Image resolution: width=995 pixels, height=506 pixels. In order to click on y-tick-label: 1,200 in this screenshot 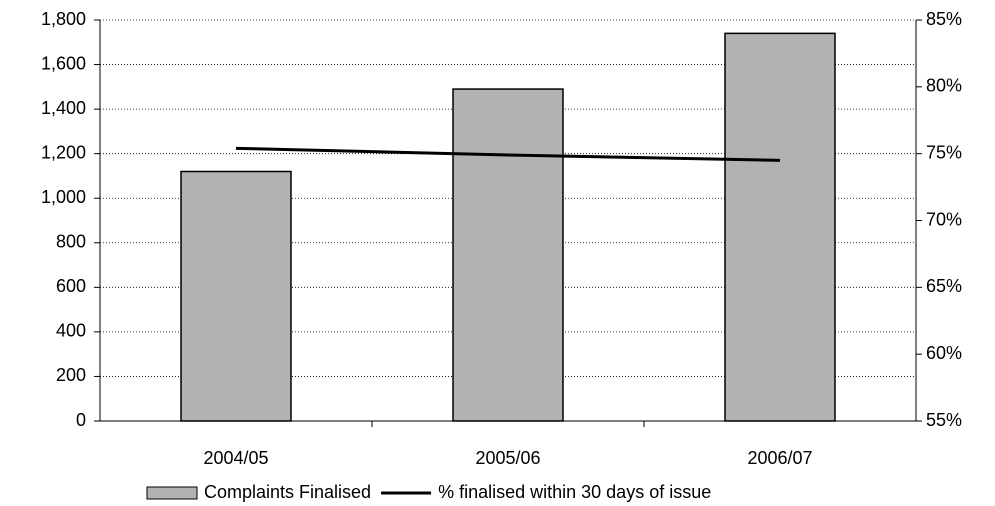, I will do `click(63, 152)`.